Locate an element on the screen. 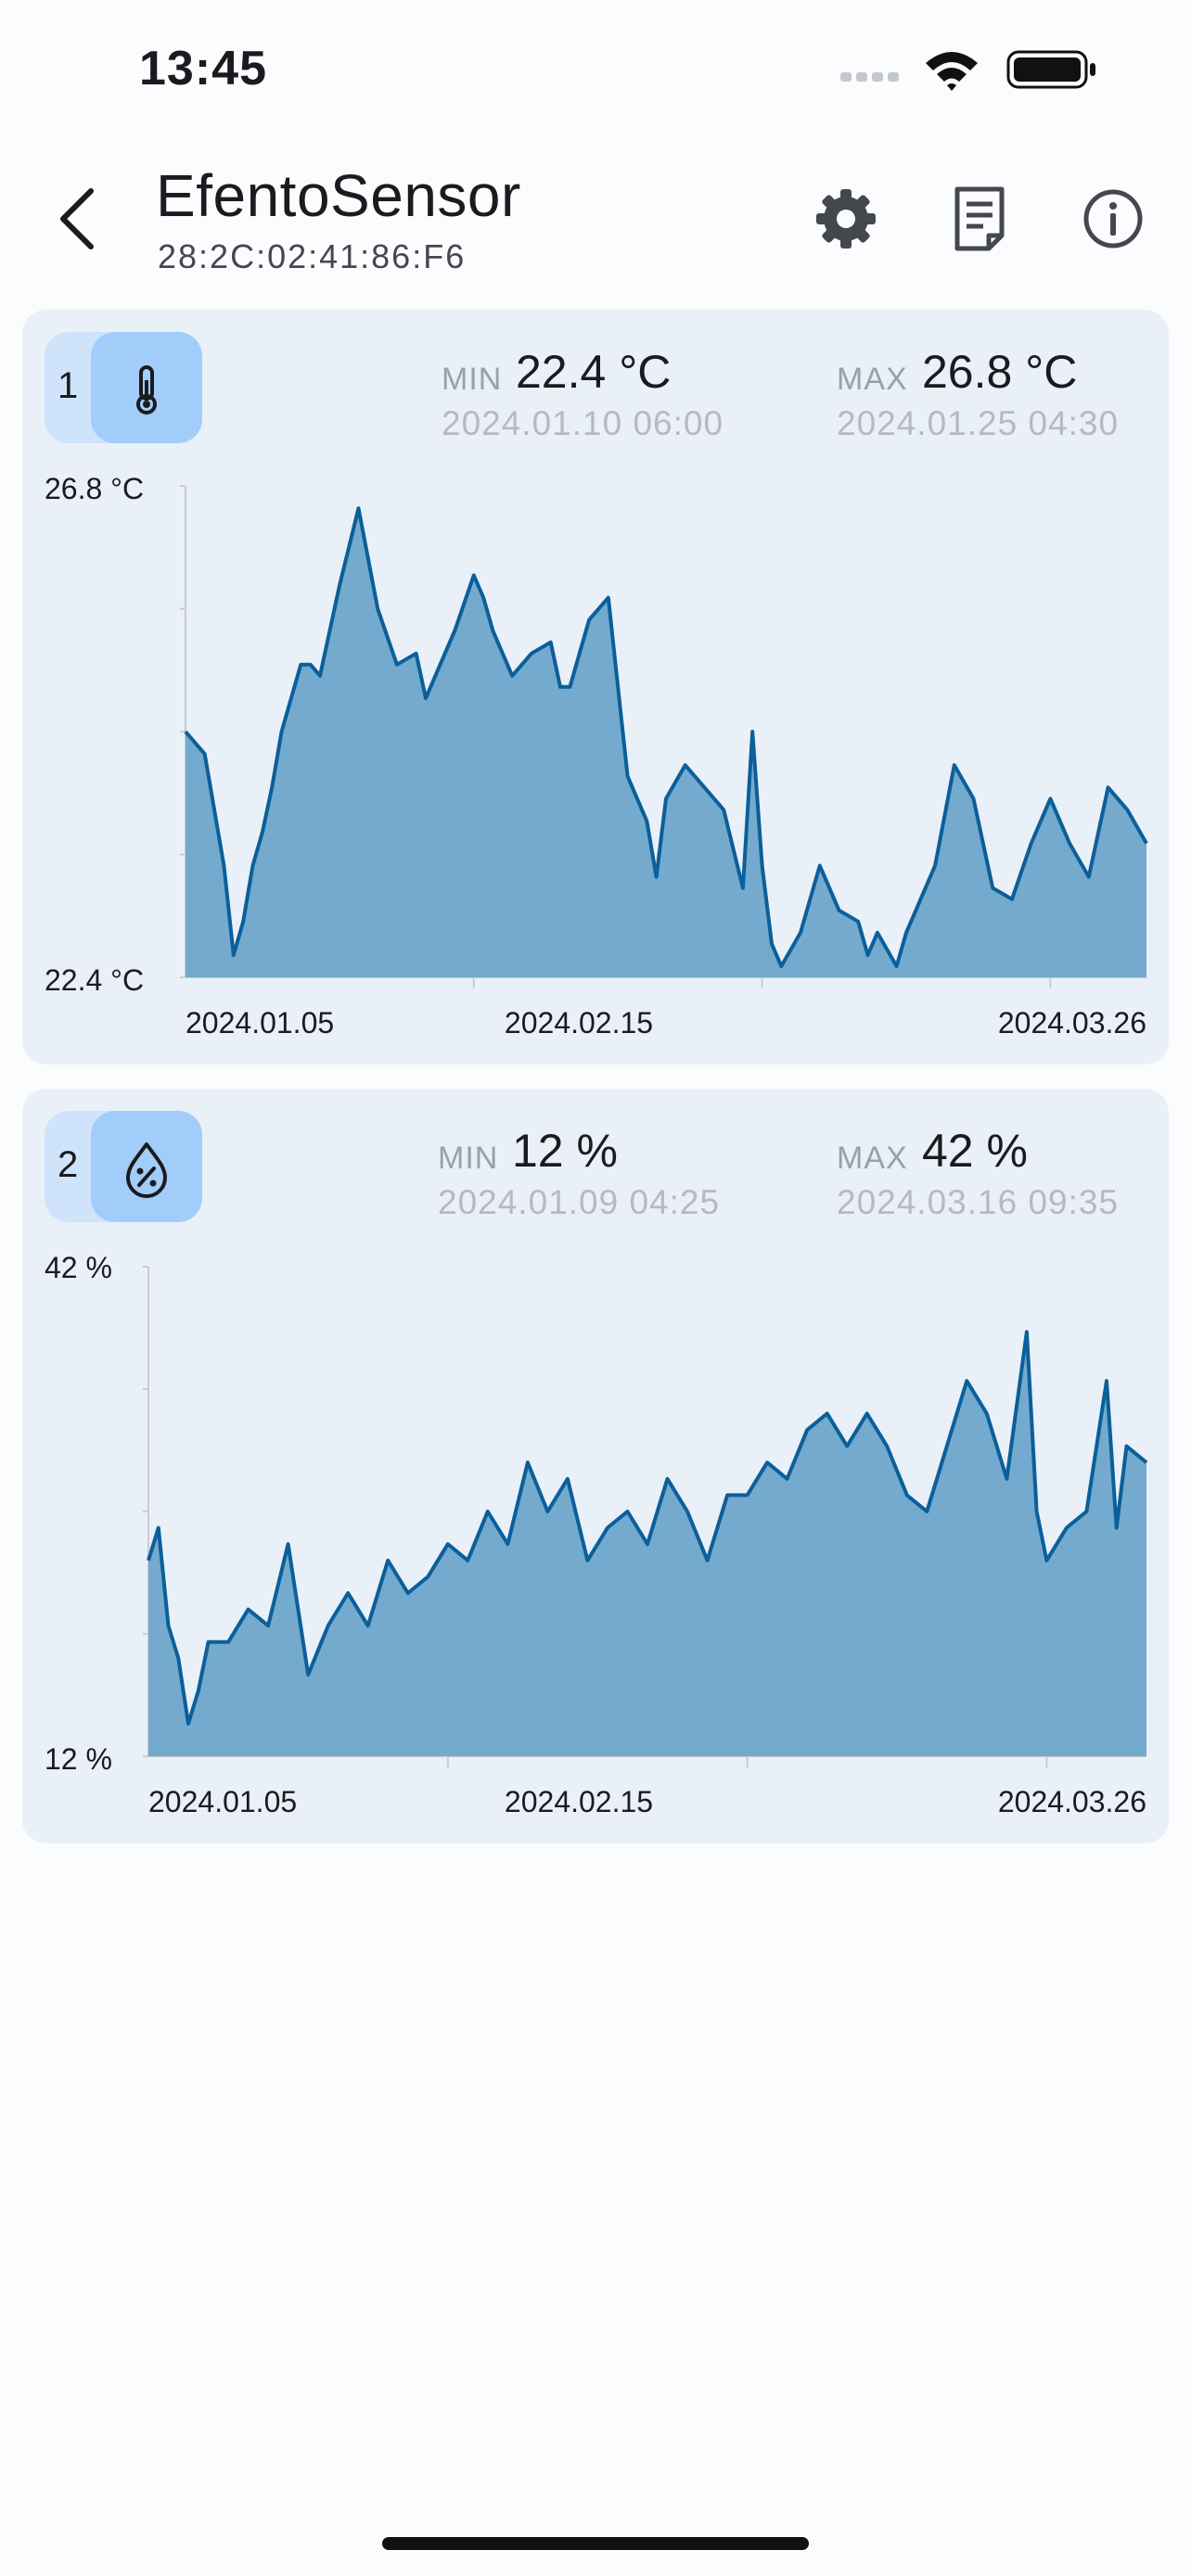 This screenshot has height=2576, width=1191. report-button is located at coordinates (980, 219).